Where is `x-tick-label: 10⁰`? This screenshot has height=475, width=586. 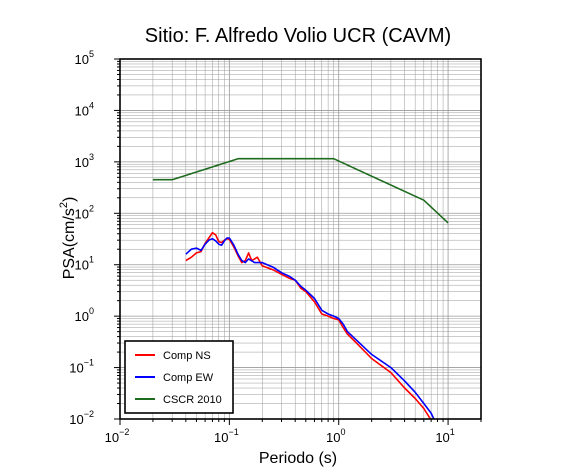 x-tick-label: 10⁰ is located at coordinates (335, 436).